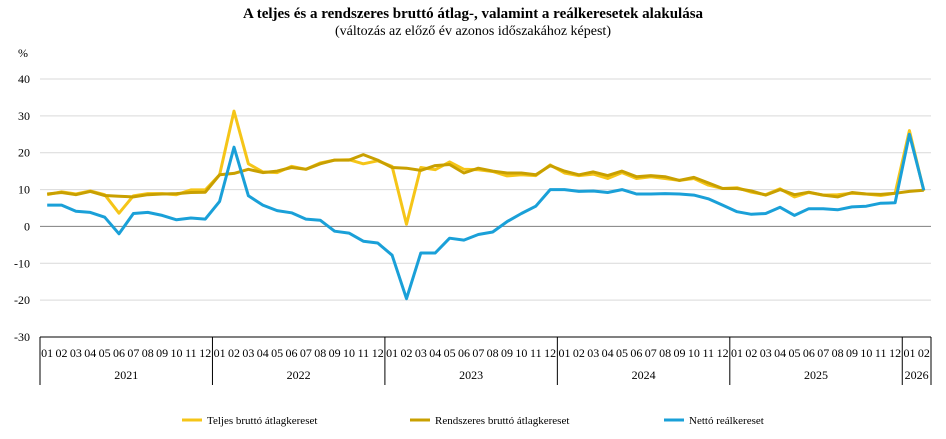  Describe the element at coordinates (262, 421) in the screenshot. I see `legend-label: Teljes bruttó átlagkereset` at that location.